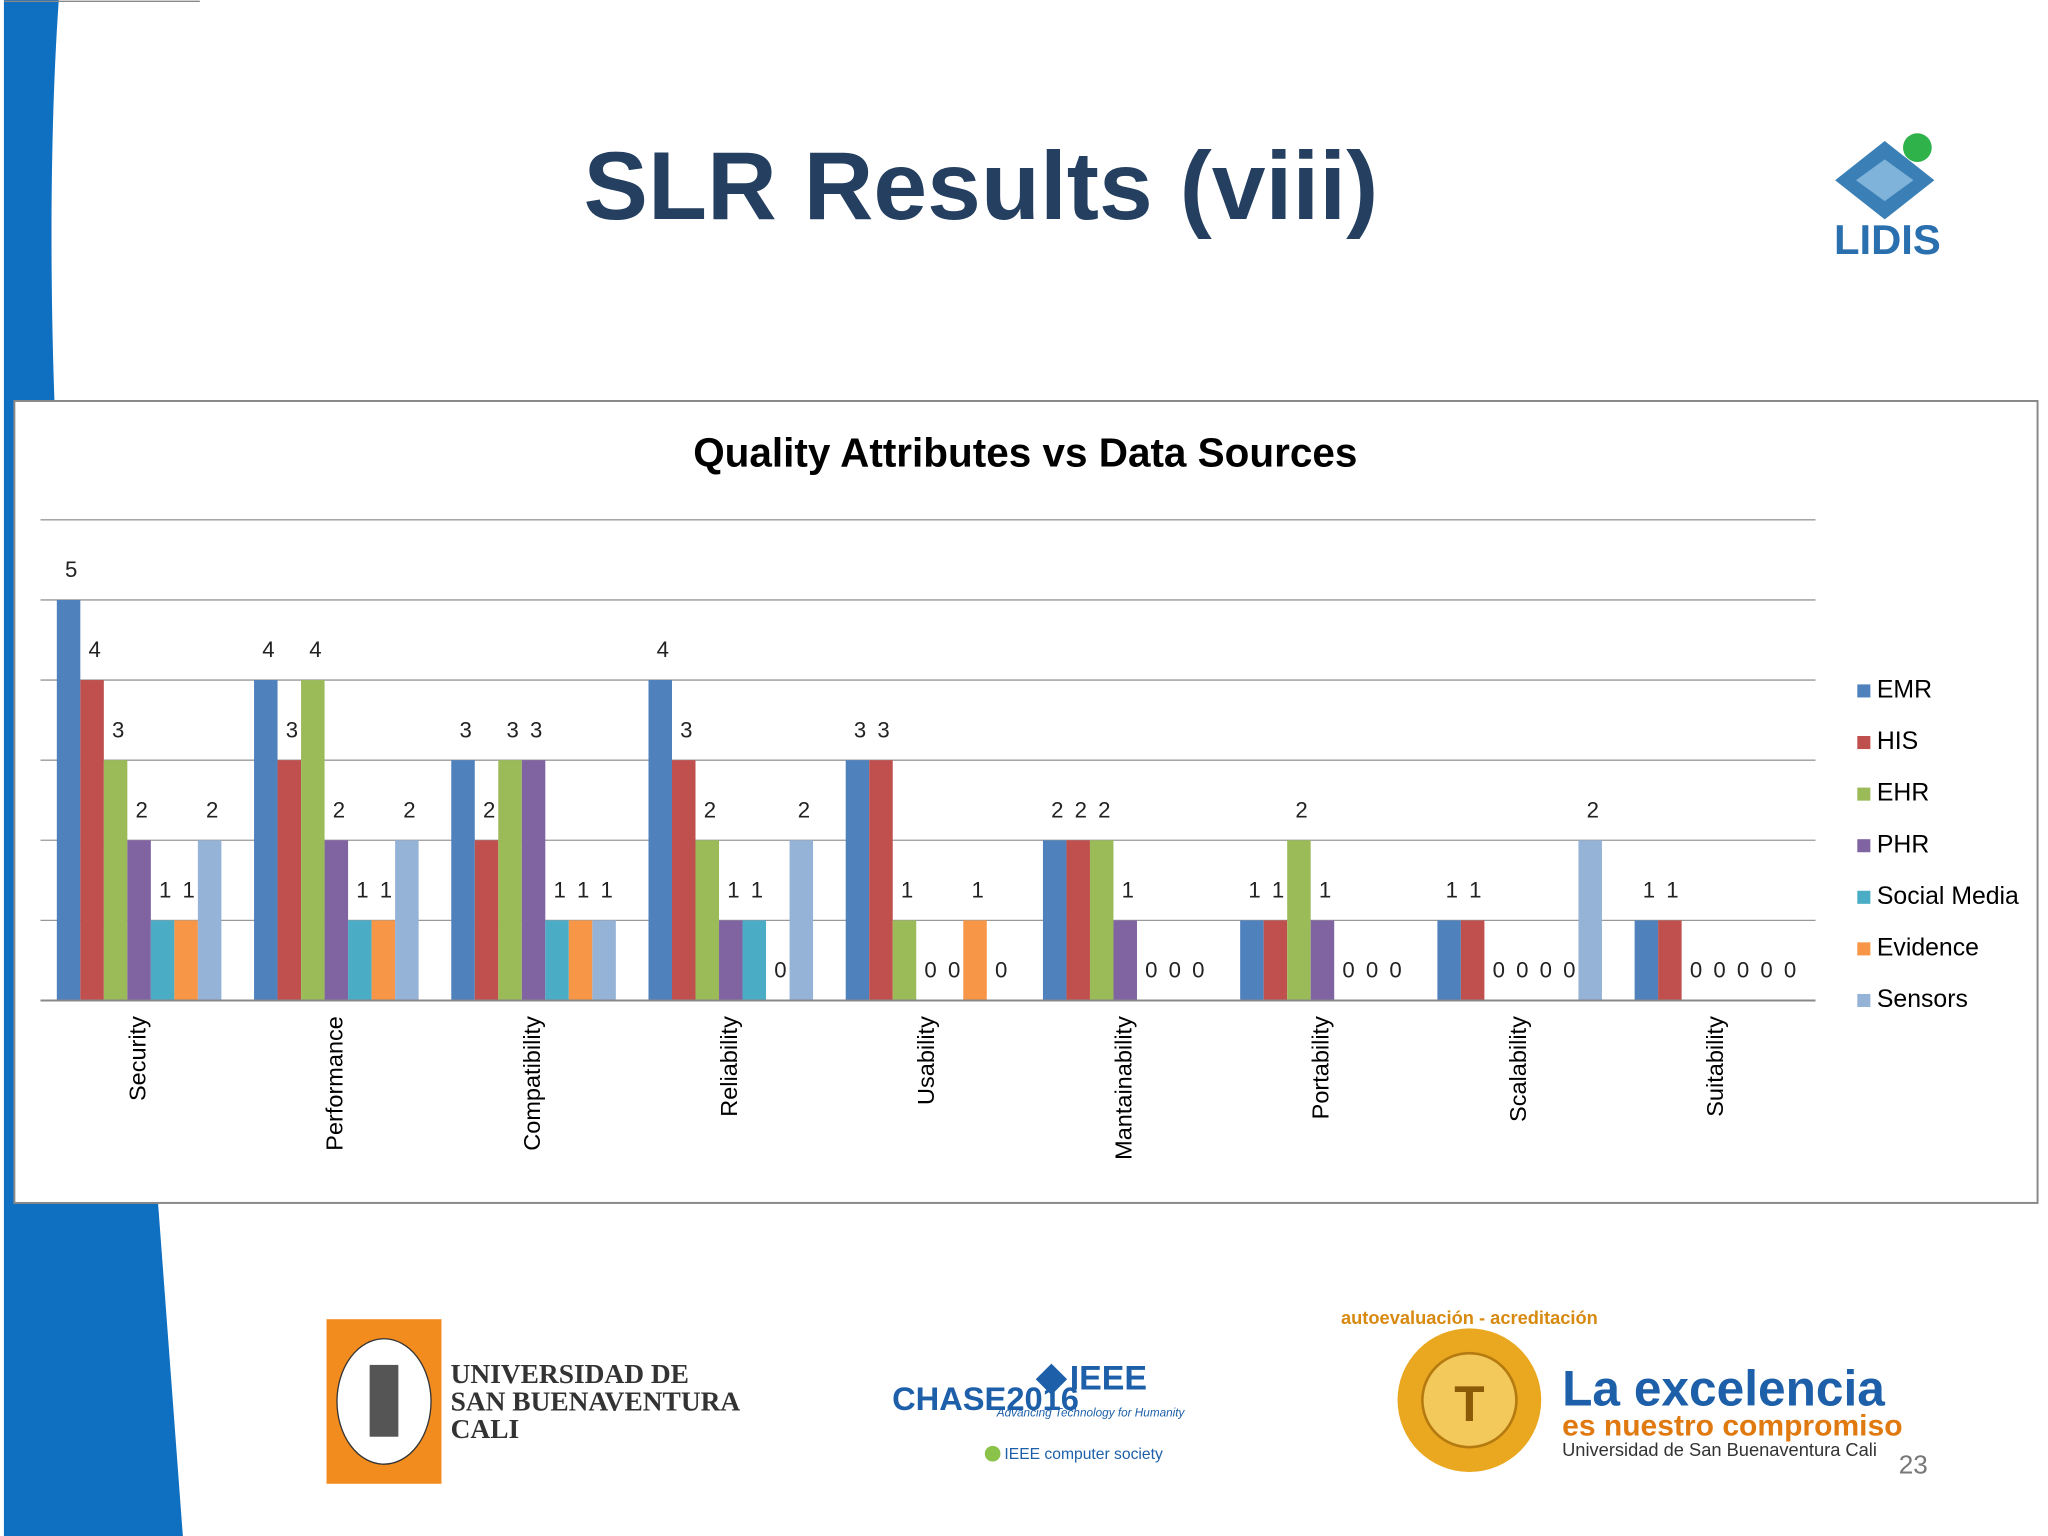 Image resolution: width=2048 pixels, height=1536 pixels. I want to click on data-label: 5, so click(71, 569).